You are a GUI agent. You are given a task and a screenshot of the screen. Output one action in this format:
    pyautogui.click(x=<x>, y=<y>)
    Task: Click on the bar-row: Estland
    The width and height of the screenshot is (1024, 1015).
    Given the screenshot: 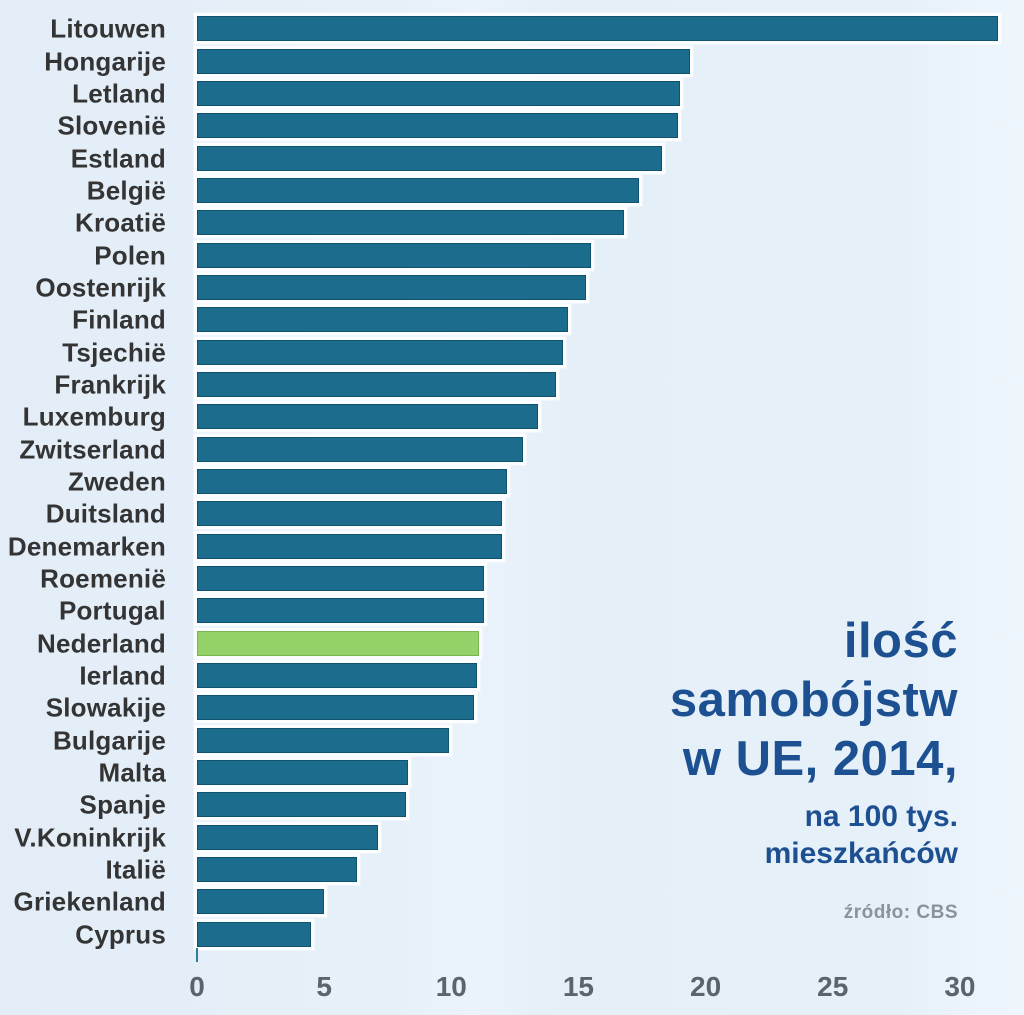 What is the action you would take?
    pyautogui.click(x=512, y=158)
    